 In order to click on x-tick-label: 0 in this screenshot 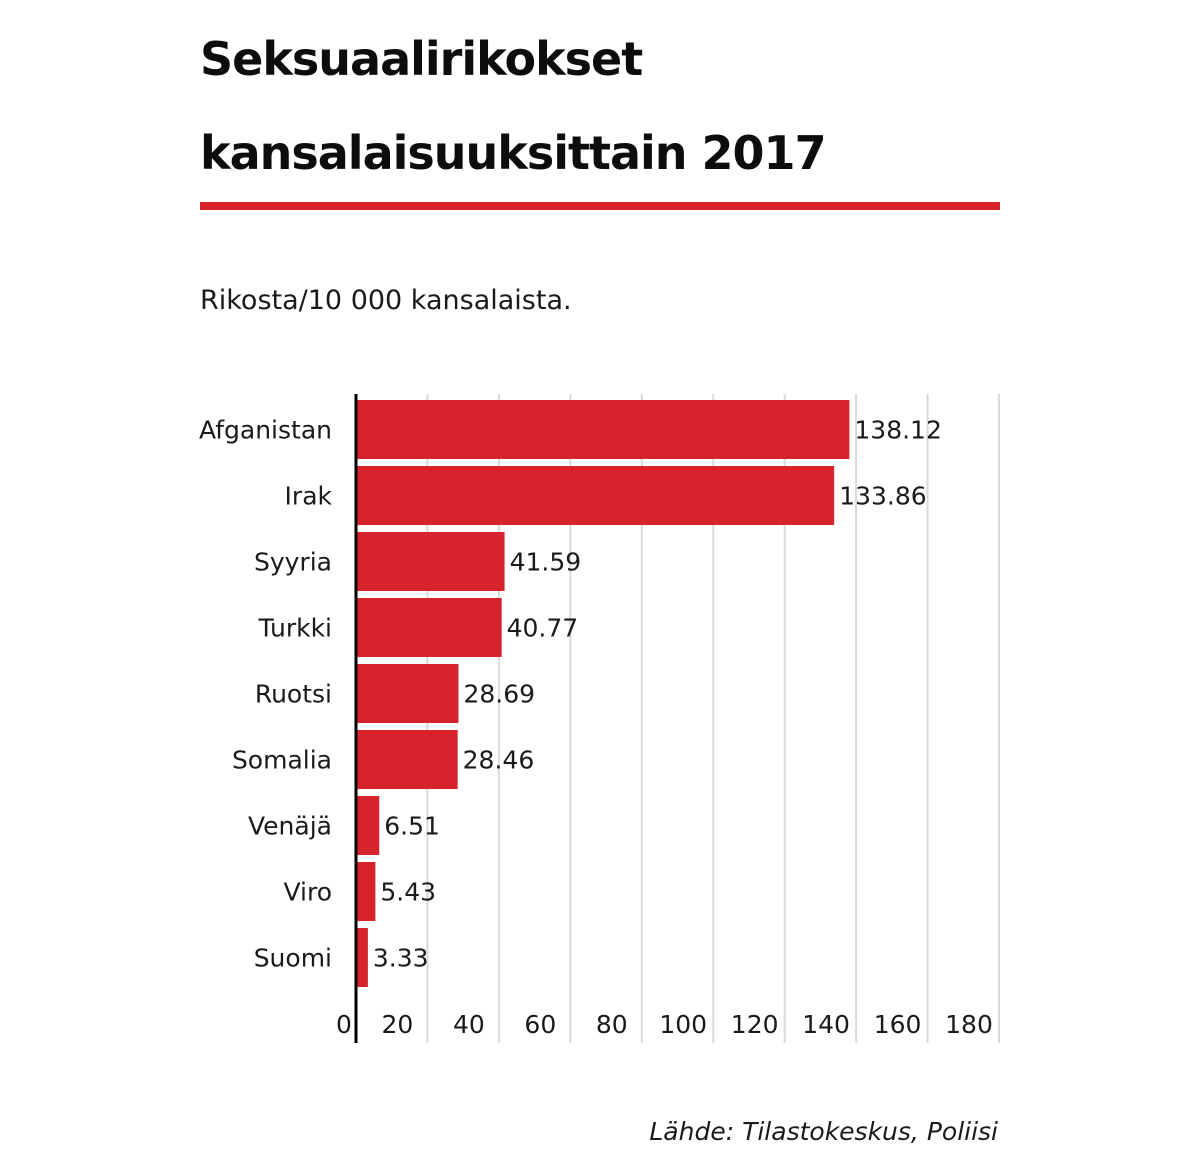, I will do `click(344, 1024)`.